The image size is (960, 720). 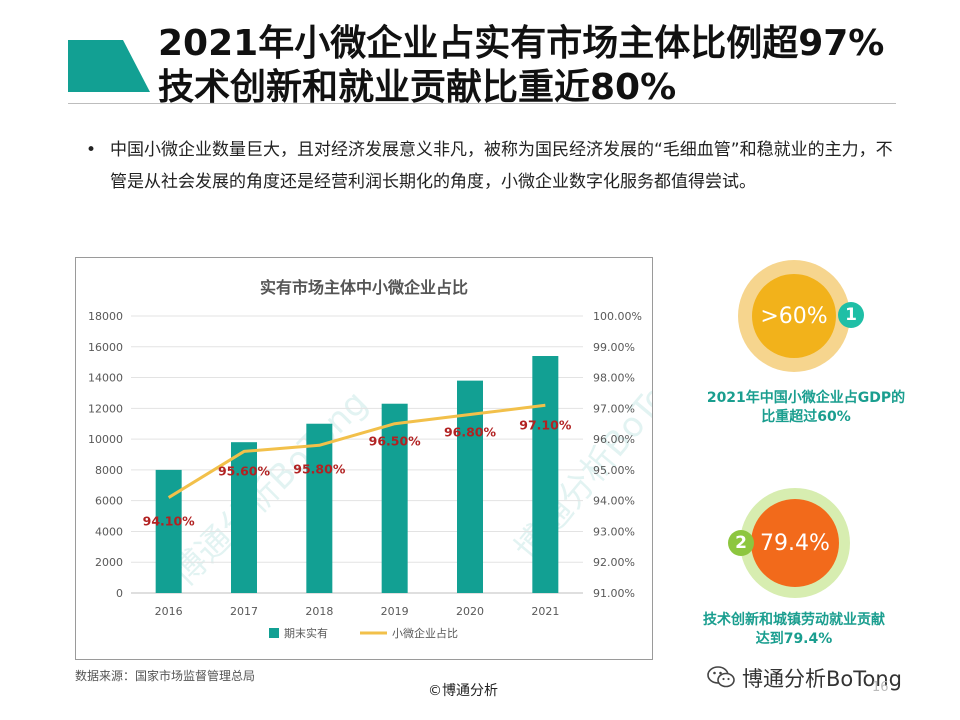 What do you see at coordinates (105, 316) in the screenshot?
I see `y-left-tick-label: 18000` at bounding box center [105, 316].